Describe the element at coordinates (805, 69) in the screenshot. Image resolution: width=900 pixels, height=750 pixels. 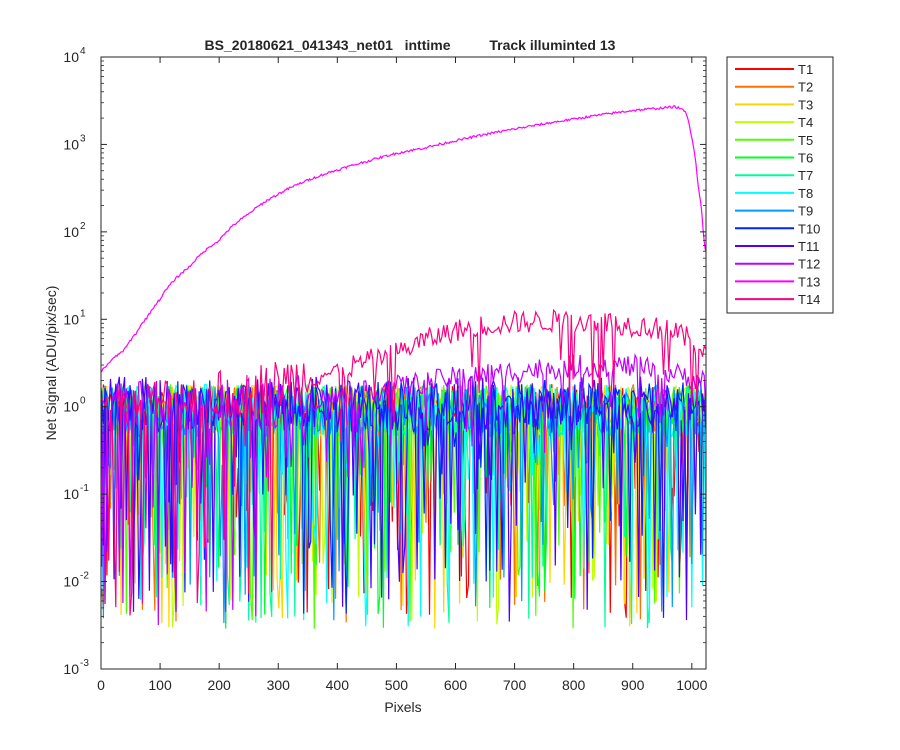
I see `legend-label: T1` at that location.